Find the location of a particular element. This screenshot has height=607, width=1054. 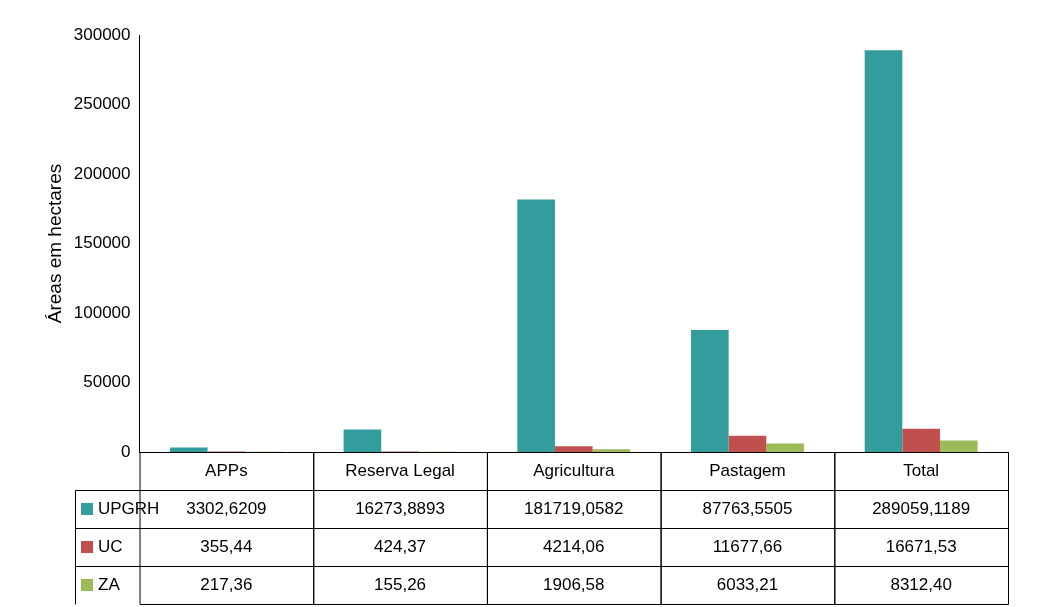

x-tick-label: Total is located at coordinates (921, 470).